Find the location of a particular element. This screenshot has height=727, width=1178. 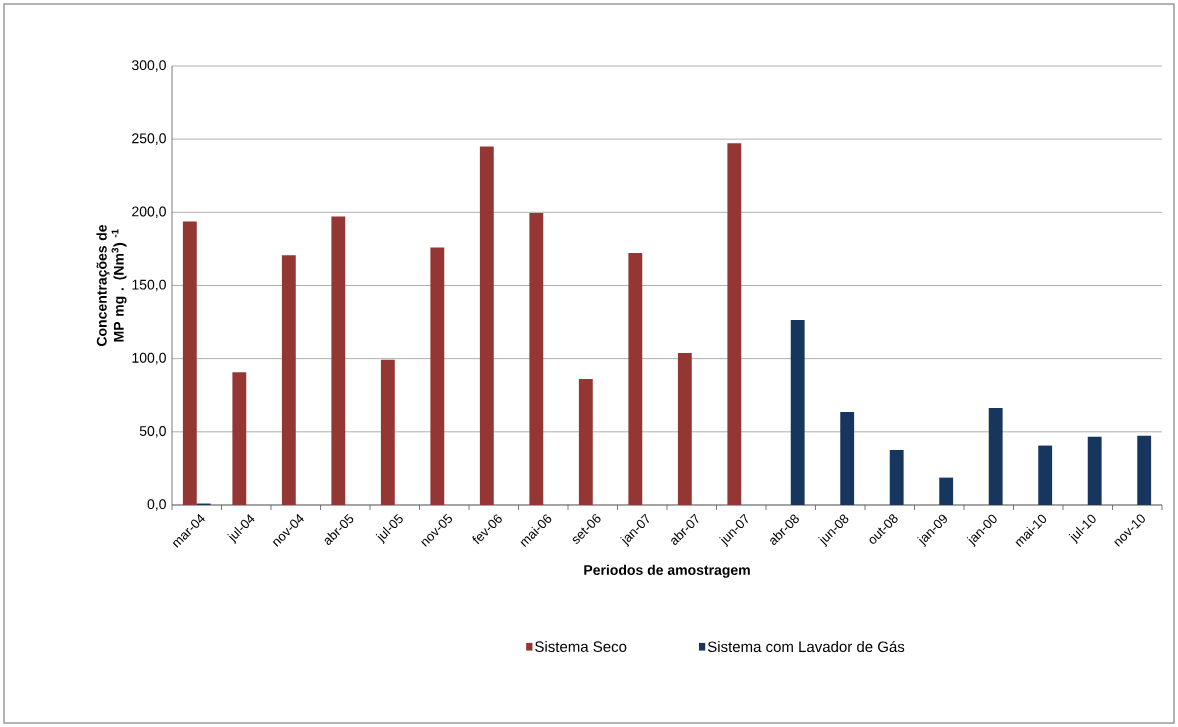

y-tick-label: 250,0 is located at coordinates (149, 139).